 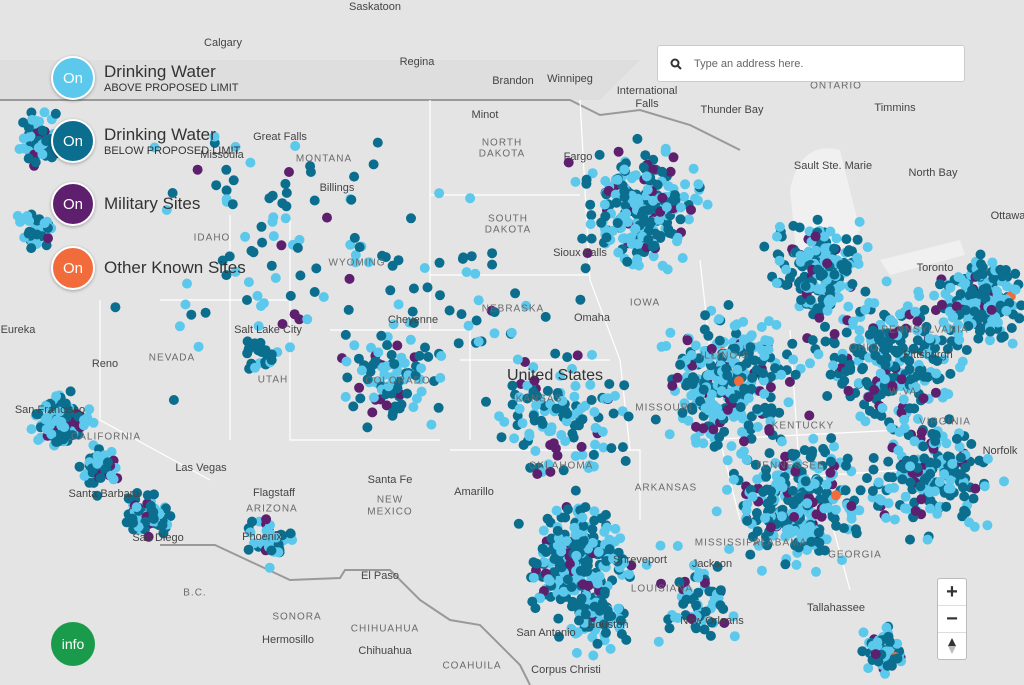 What do you see at coordinates (485, 115) in the screenshot?
I see `map-label: Minot` at bounding box center [485, 115].